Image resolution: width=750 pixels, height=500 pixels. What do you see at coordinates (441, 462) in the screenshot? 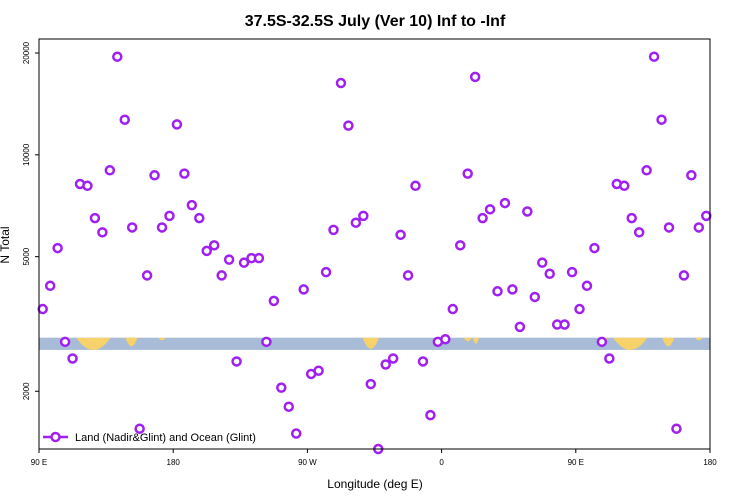
I see `x-tick-label: 0` at bounding box center [441, 462].